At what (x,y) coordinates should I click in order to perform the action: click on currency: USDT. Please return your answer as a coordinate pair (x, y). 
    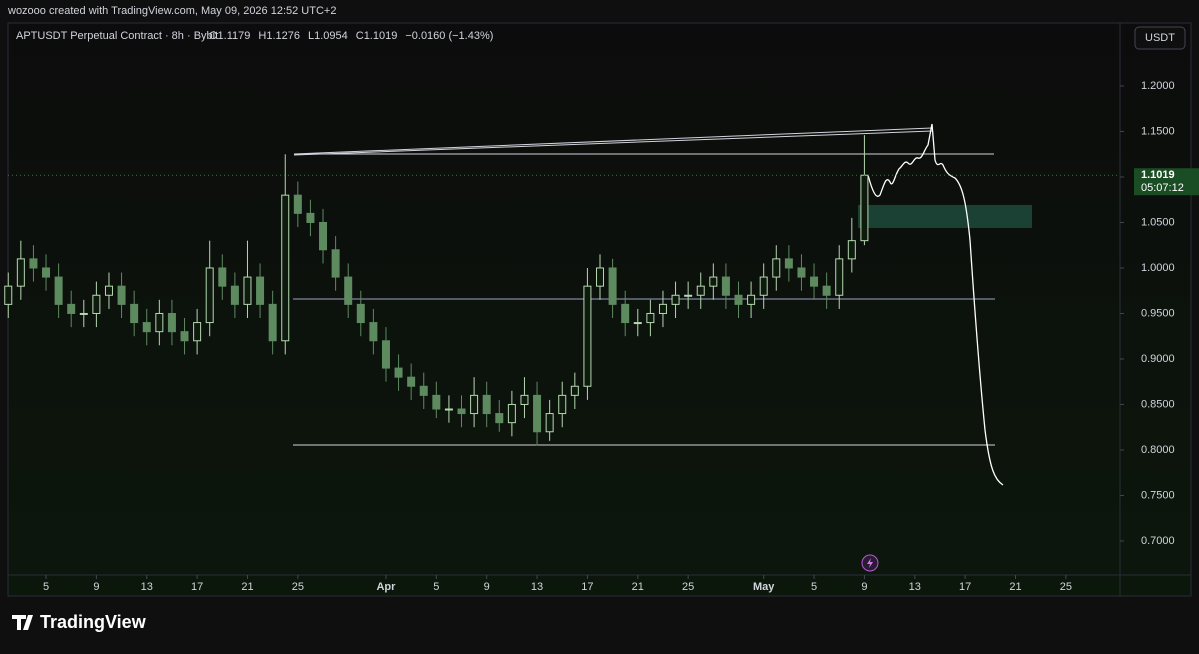
    Looking at the image, I should click on (1160, 38).